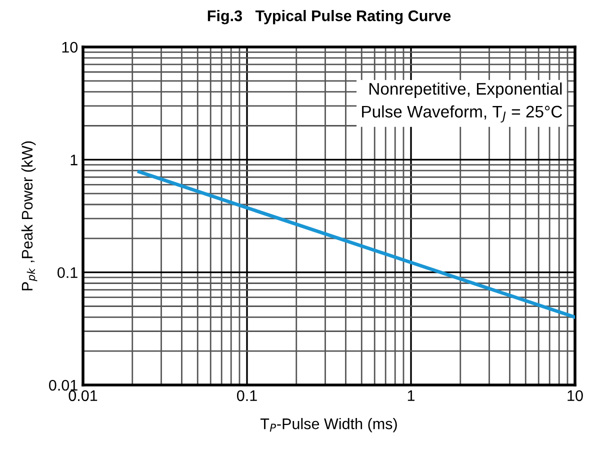 The width and height of the screenshot is (590, 452). I want to click on x-tick-label: 10, so click(575, 396).